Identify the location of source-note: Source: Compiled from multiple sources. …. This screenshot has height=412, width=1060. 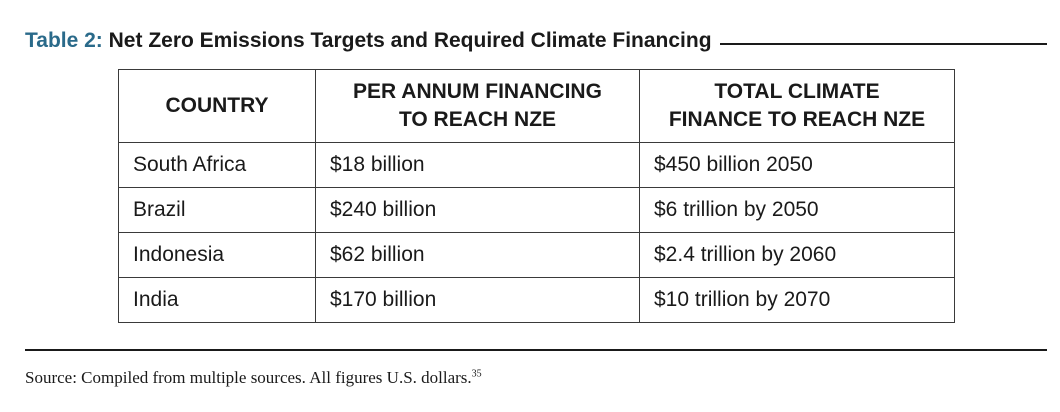
(253, 378).